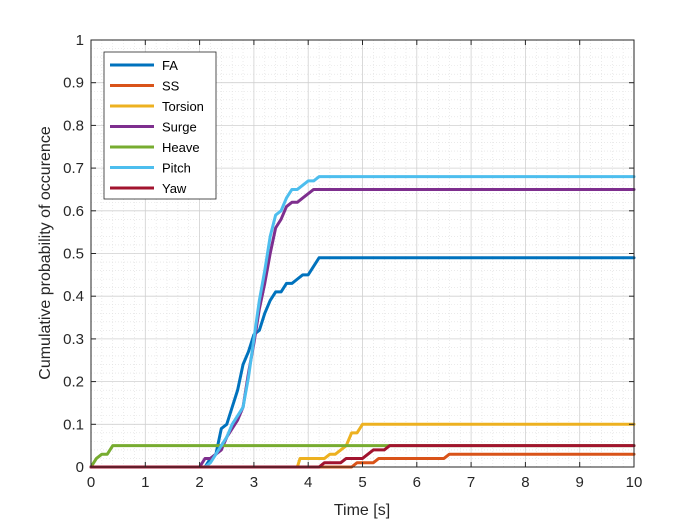  What do you see at coordinates (199, 482) in the screenshot?
I see `x-tick-label: 2` at bounding box center [199, 482].